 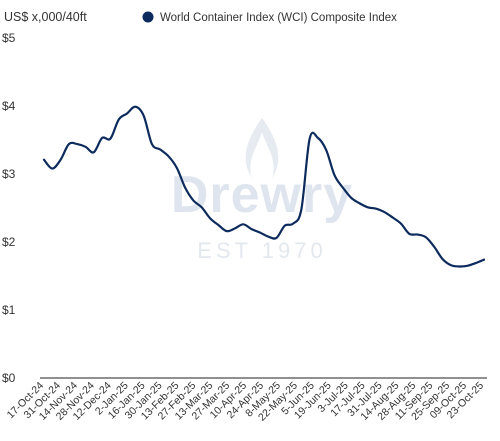 I want to click on y-tick-label: $1, so click(x=9, y=310).